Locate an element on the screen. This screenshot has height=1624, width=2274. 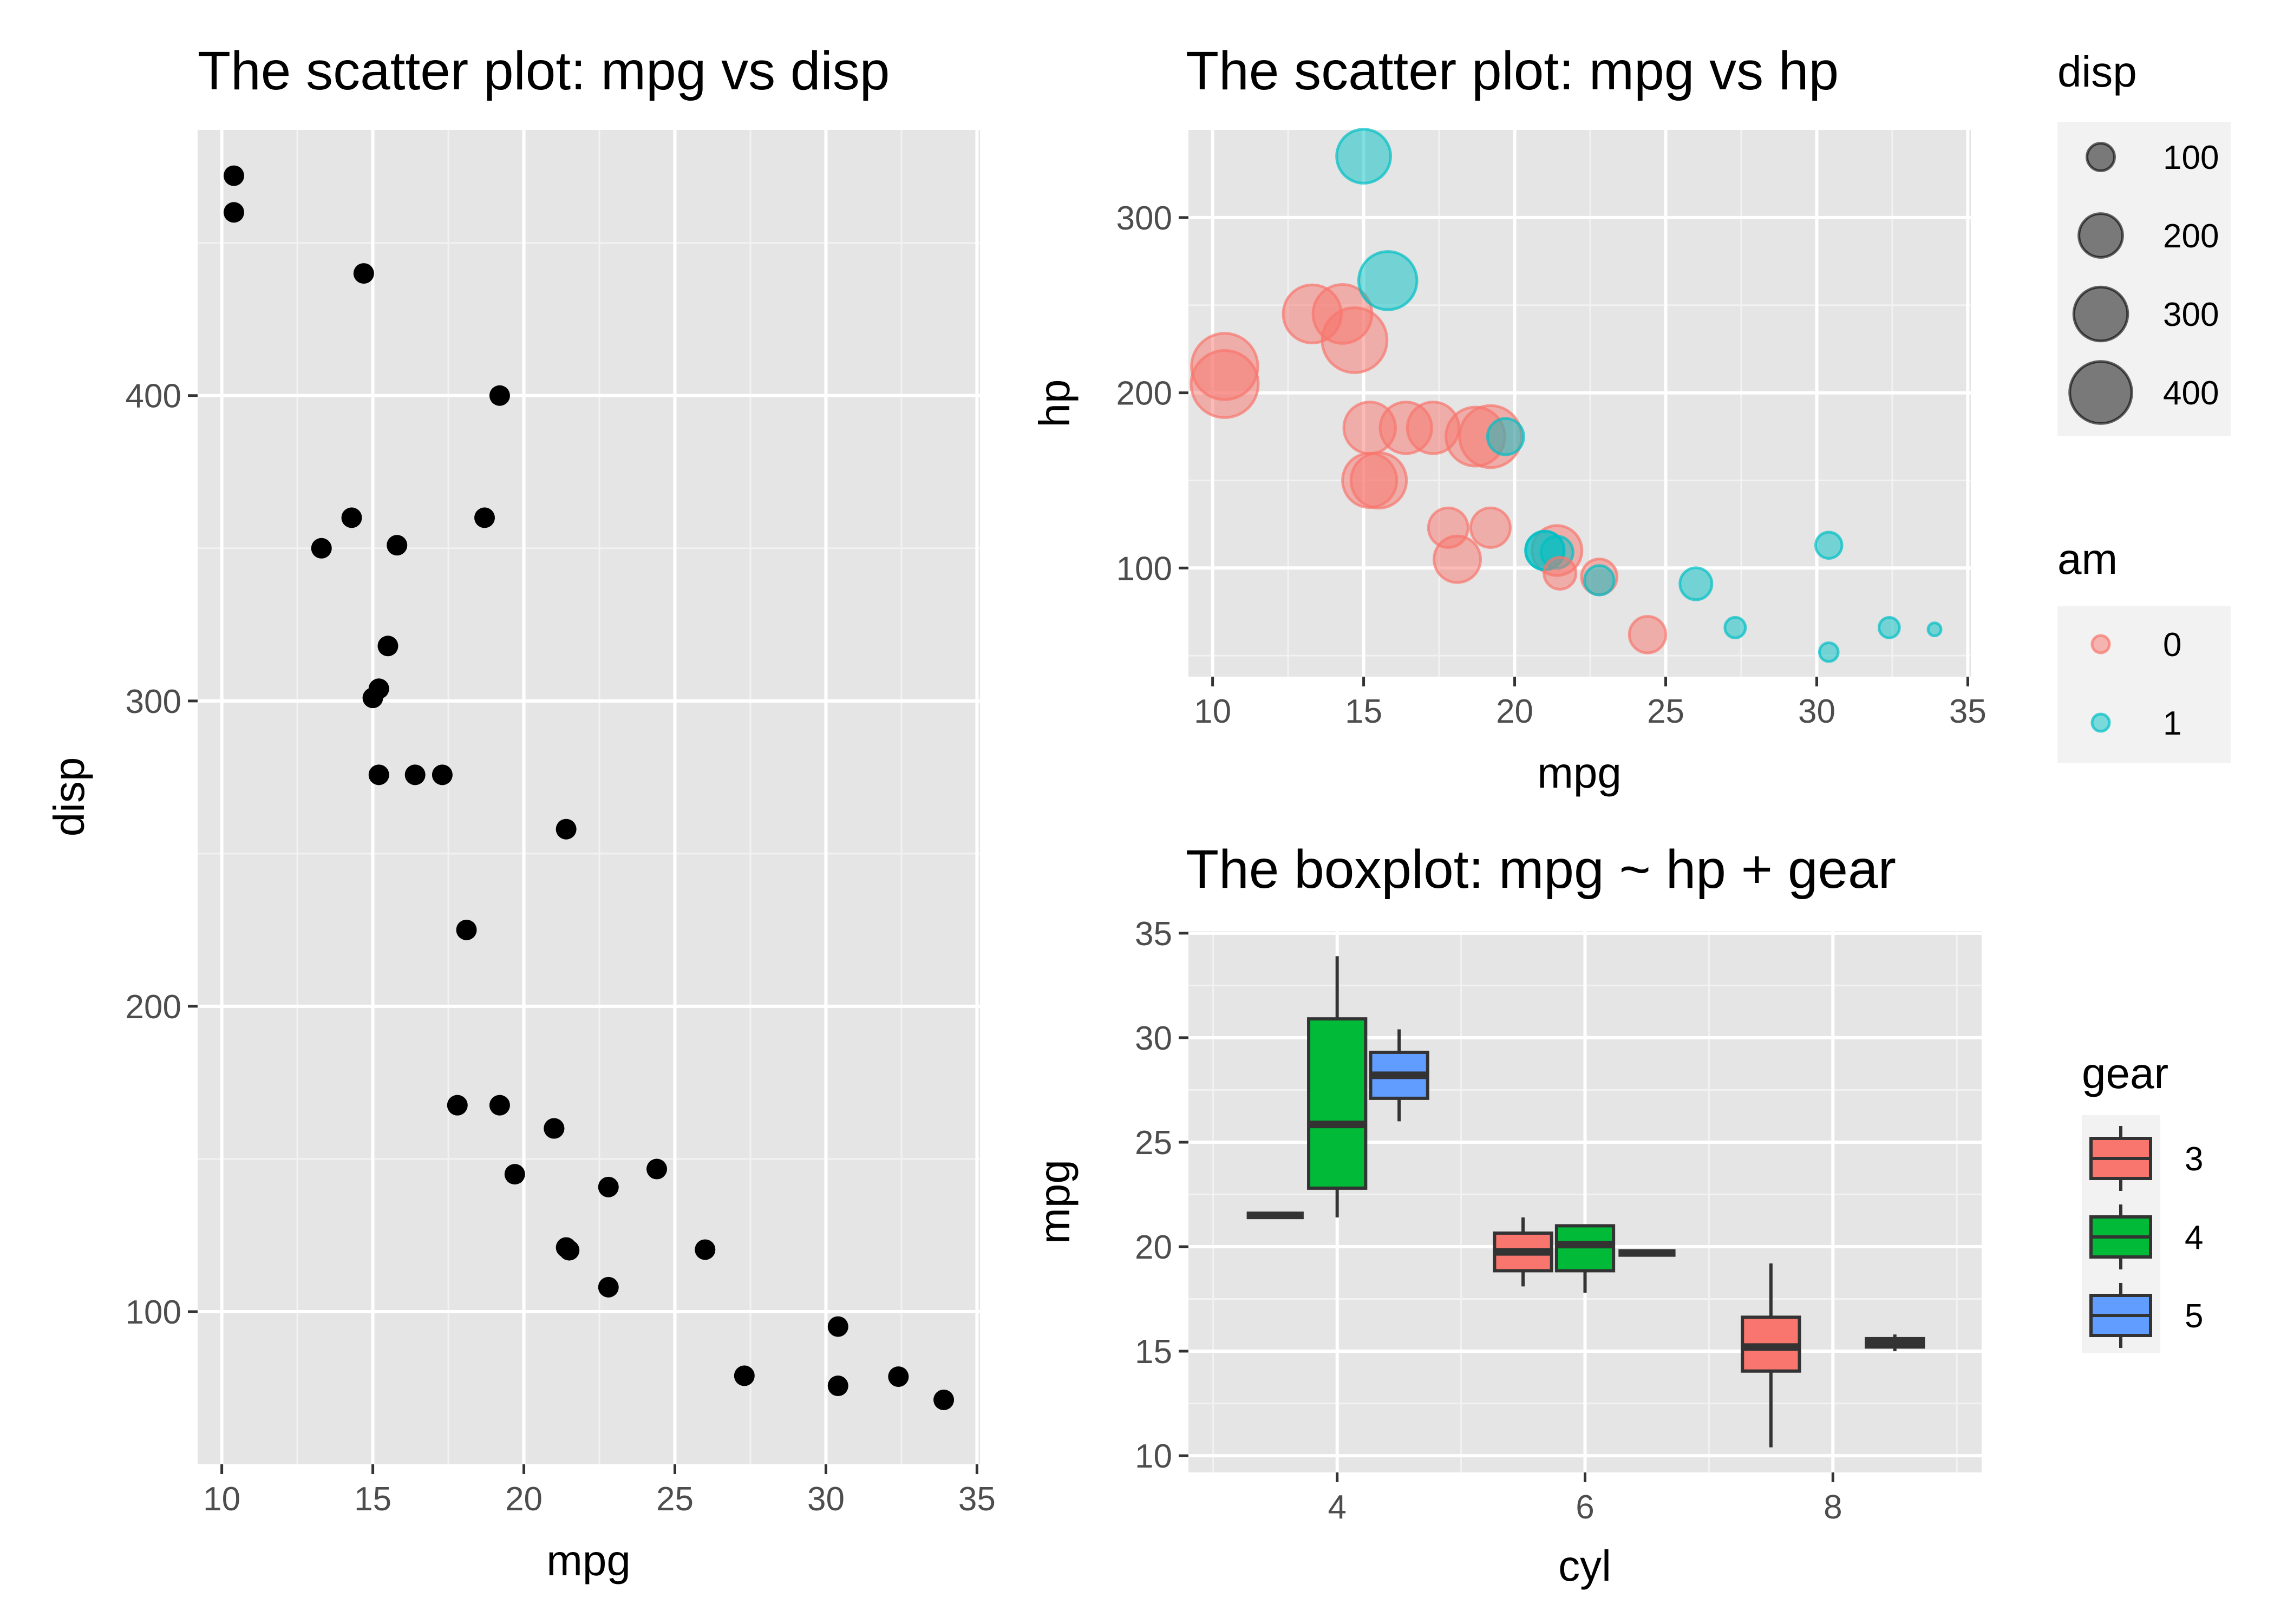
x-axis-title: cyl is located at coordinates (1585, 1566).